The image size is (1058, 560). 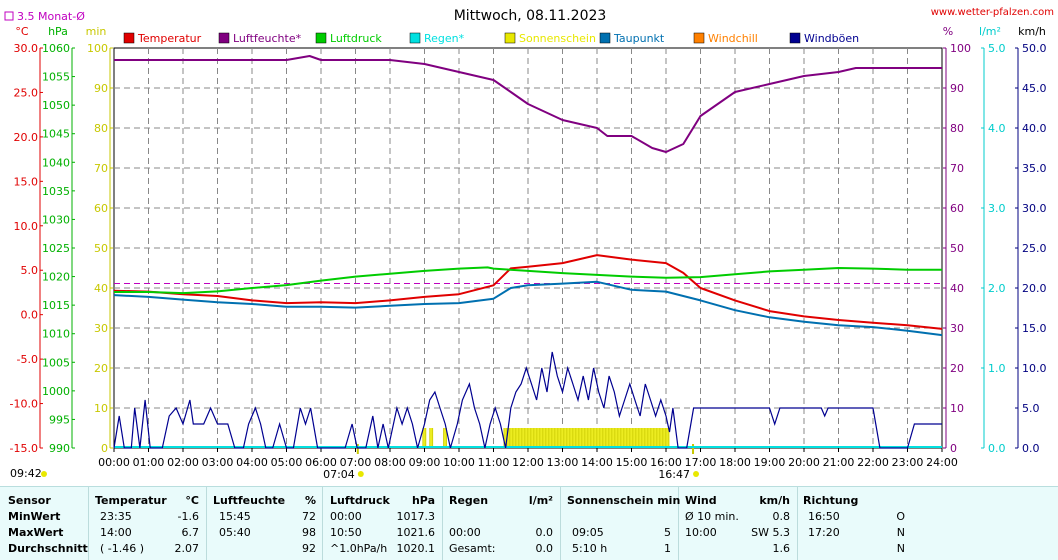 I want to click on row-label: Durchschnitt, so click(x=48, y=548).